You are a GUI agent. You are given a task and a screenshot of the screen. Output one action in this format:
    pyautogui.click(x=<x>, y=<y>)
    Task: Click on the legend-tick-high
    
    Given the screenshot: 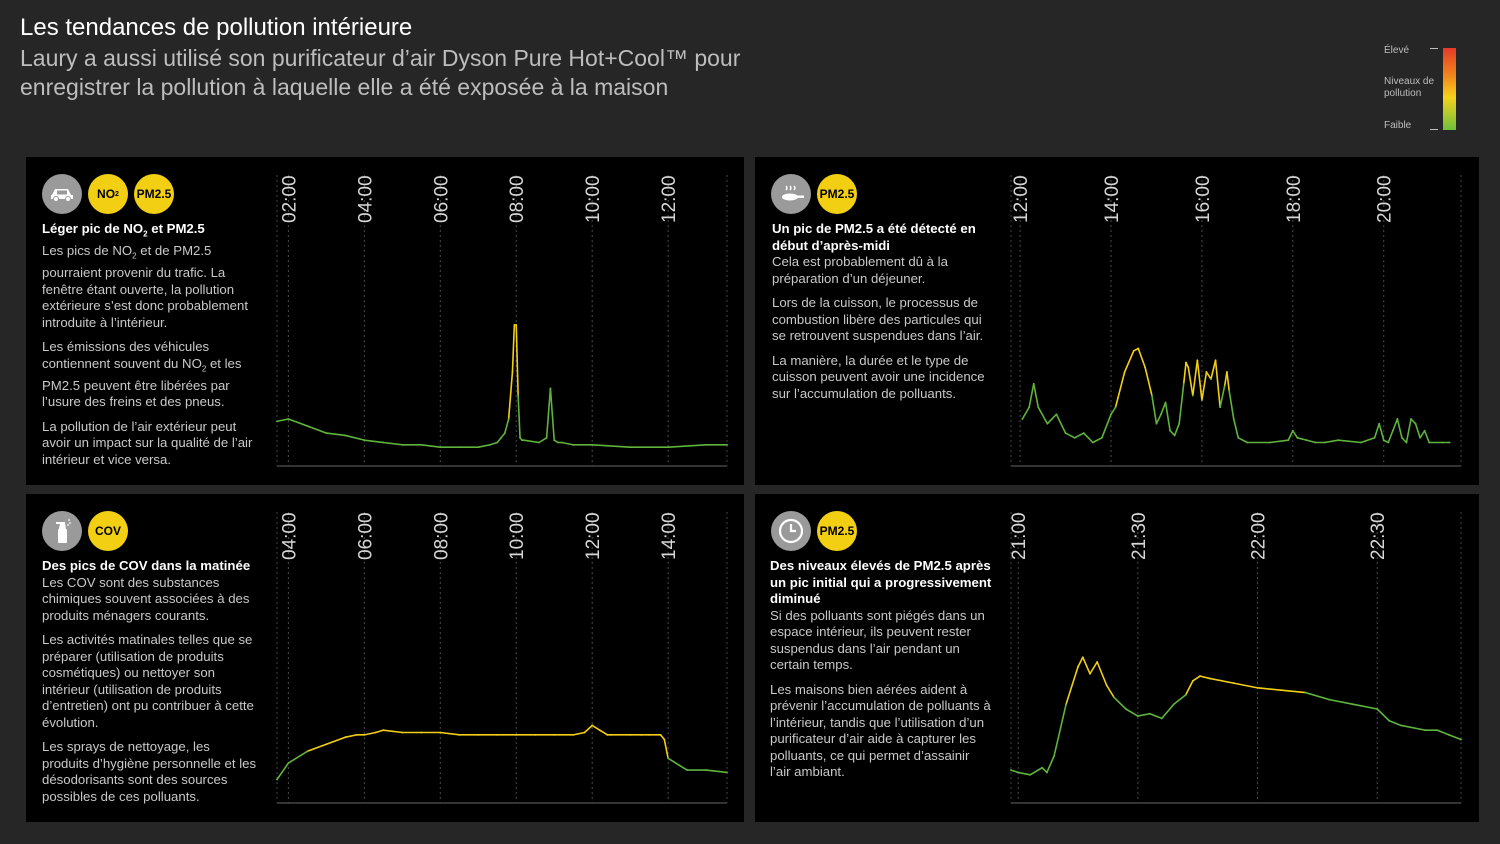 What is the action you would take?
    pyautogui.click(x=1434, y=48)
    